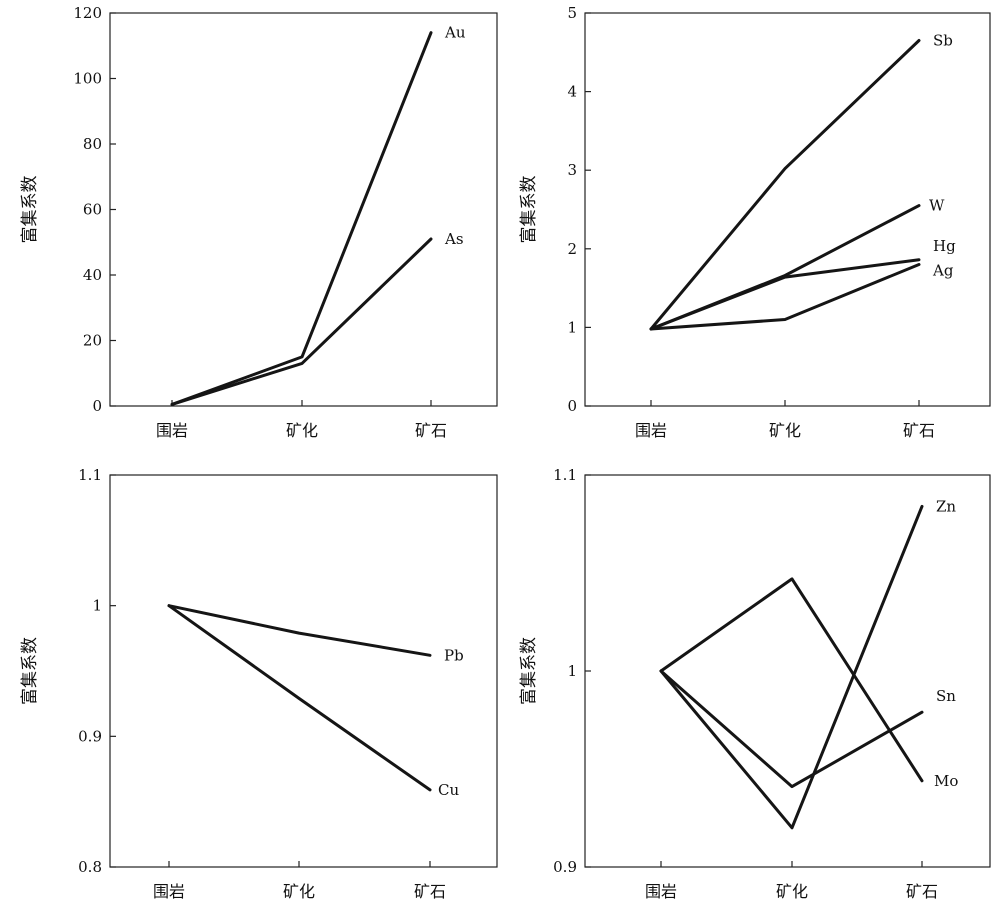  I want to click on series-label-au: Au, so click(455, 33).